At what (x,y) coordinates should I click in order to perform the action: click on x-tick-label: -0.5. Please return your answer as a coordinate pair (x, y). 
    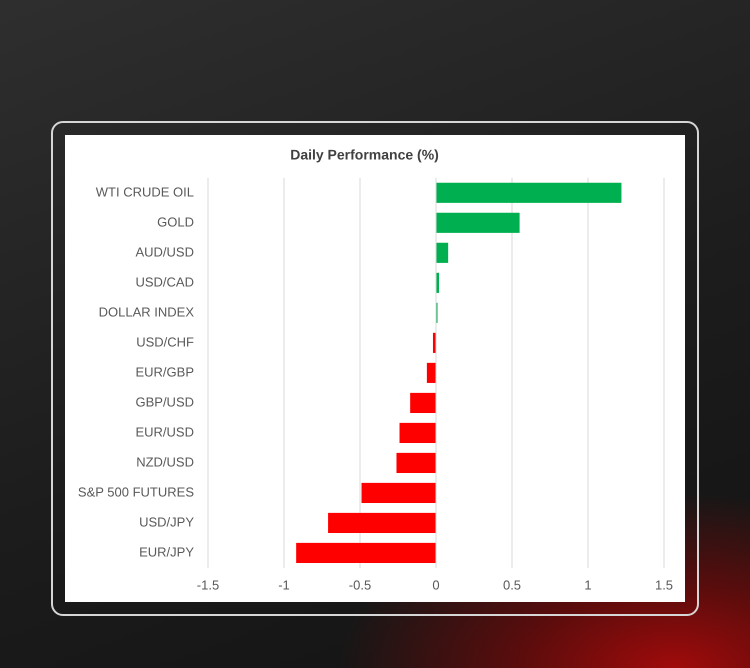
    Looking at the image, I should click on (360, 584).